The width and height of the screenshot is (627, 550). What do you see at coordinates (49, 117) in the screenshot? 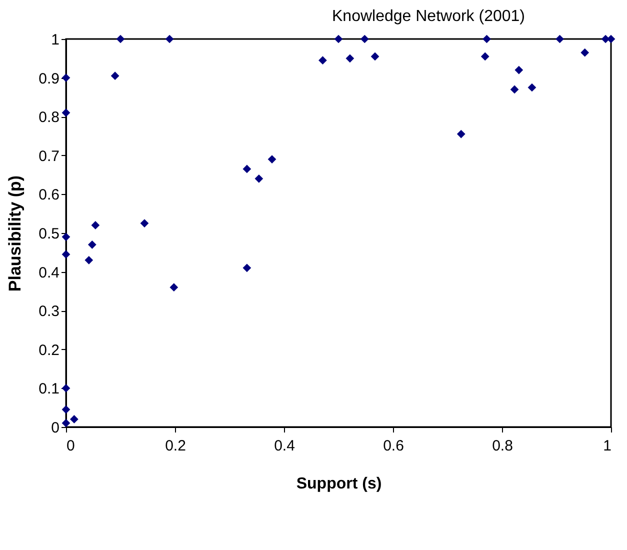
I see `y-tick-label: 0.8` at bounding box center [49, 117].